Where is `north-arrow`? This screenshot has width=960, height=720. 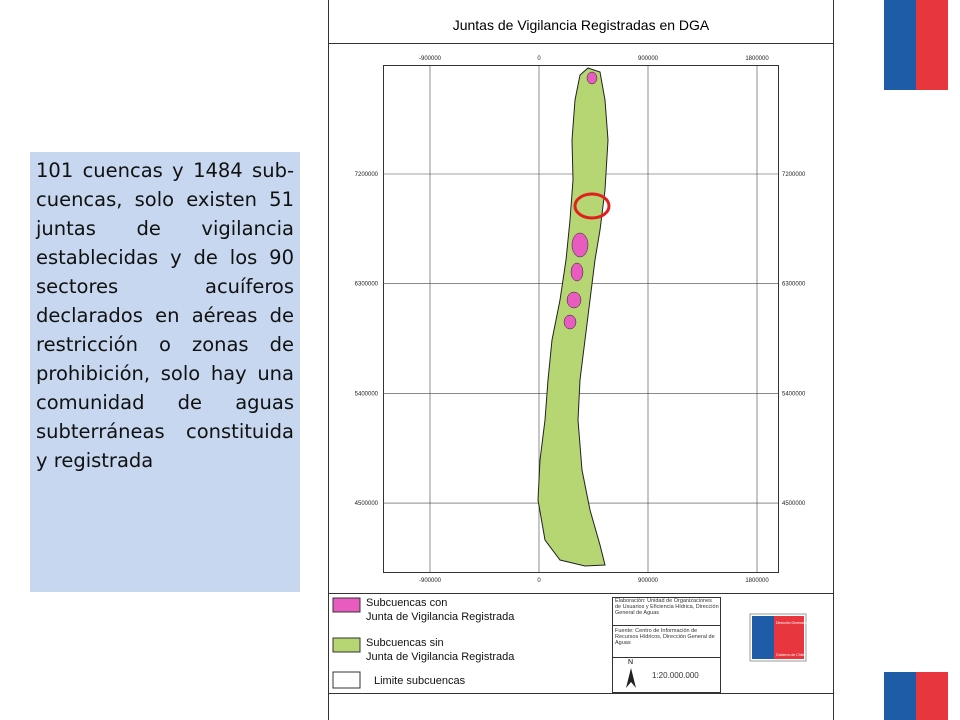 north-arrow is located at coordinates (631, 678).